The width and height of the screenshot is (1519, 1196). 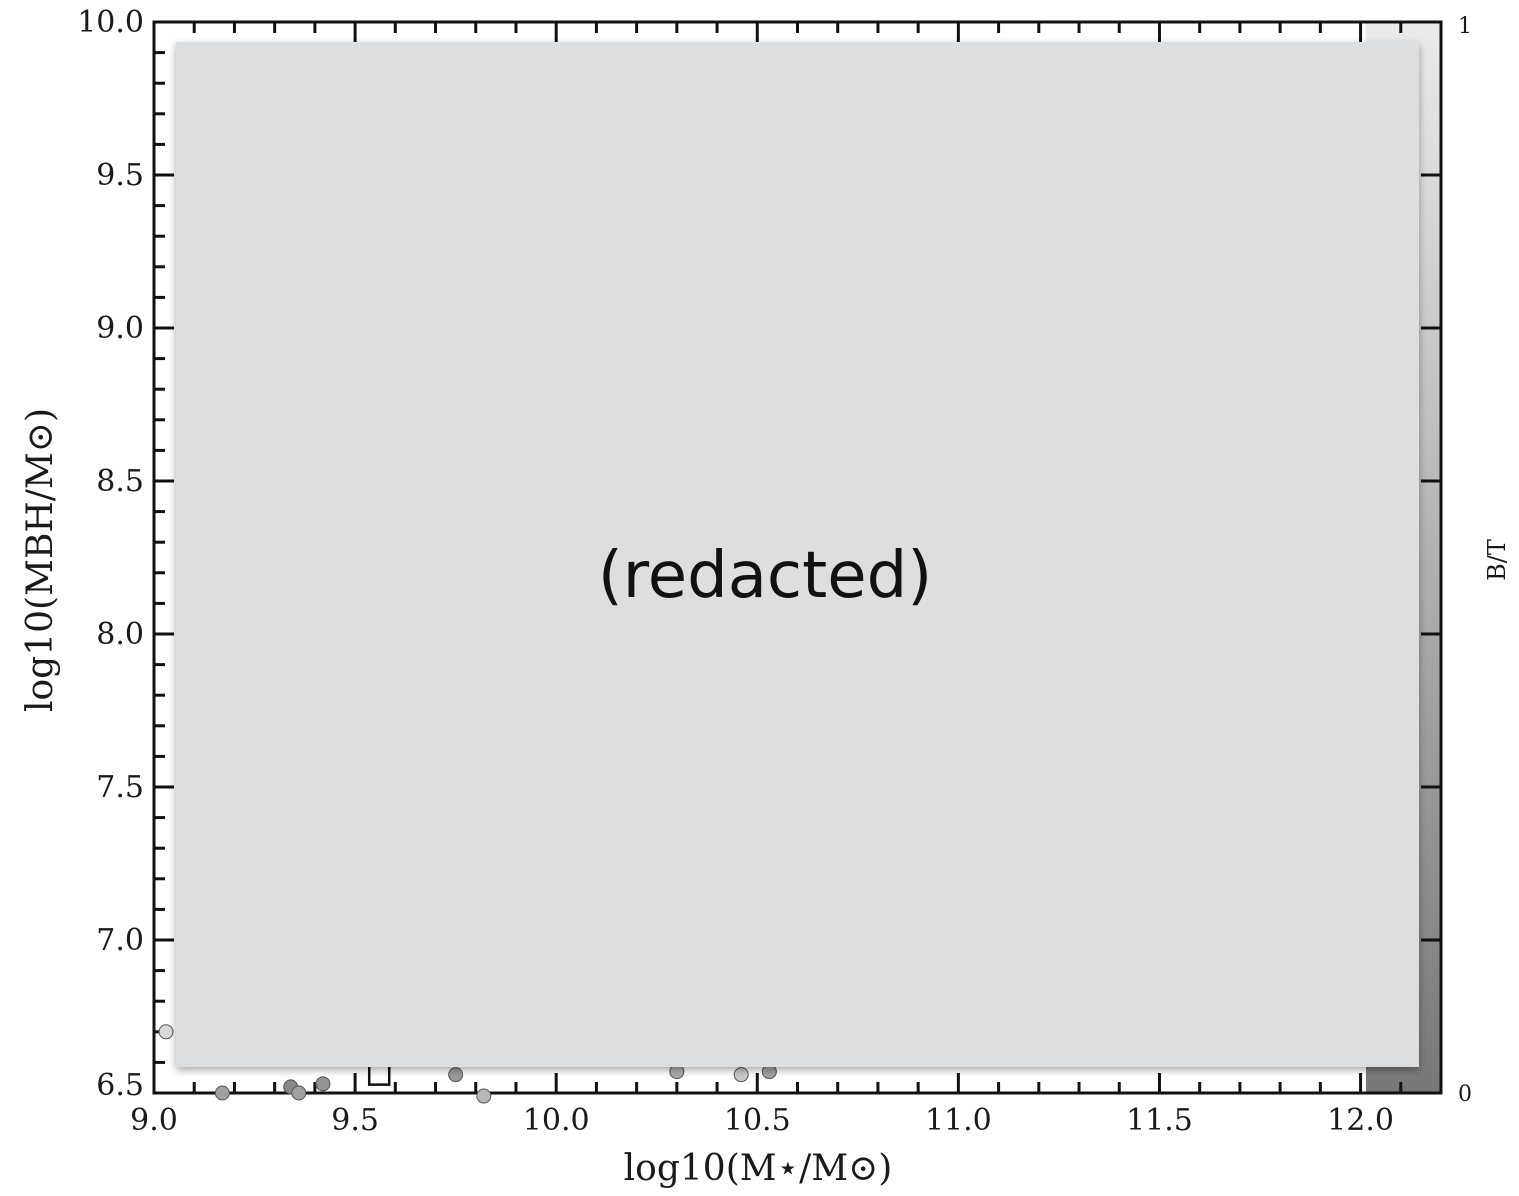 I want to click on x-tick-label: 12.0, so click(x=1360, y=1120).